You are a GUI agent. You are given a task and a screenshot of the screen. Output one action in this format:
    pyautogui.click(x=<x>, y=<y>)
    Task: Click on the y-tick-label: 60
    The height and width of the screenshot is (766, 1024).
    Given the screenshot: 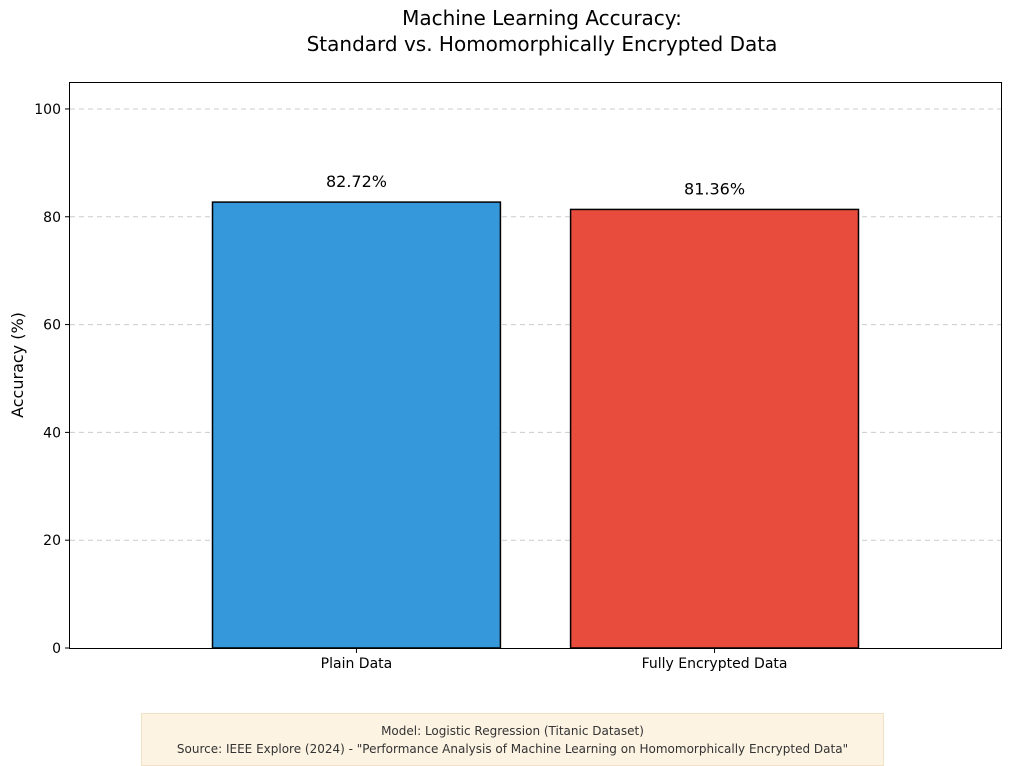 What is the action you would take?
    pyautogui.click(x=52, y=326)
    